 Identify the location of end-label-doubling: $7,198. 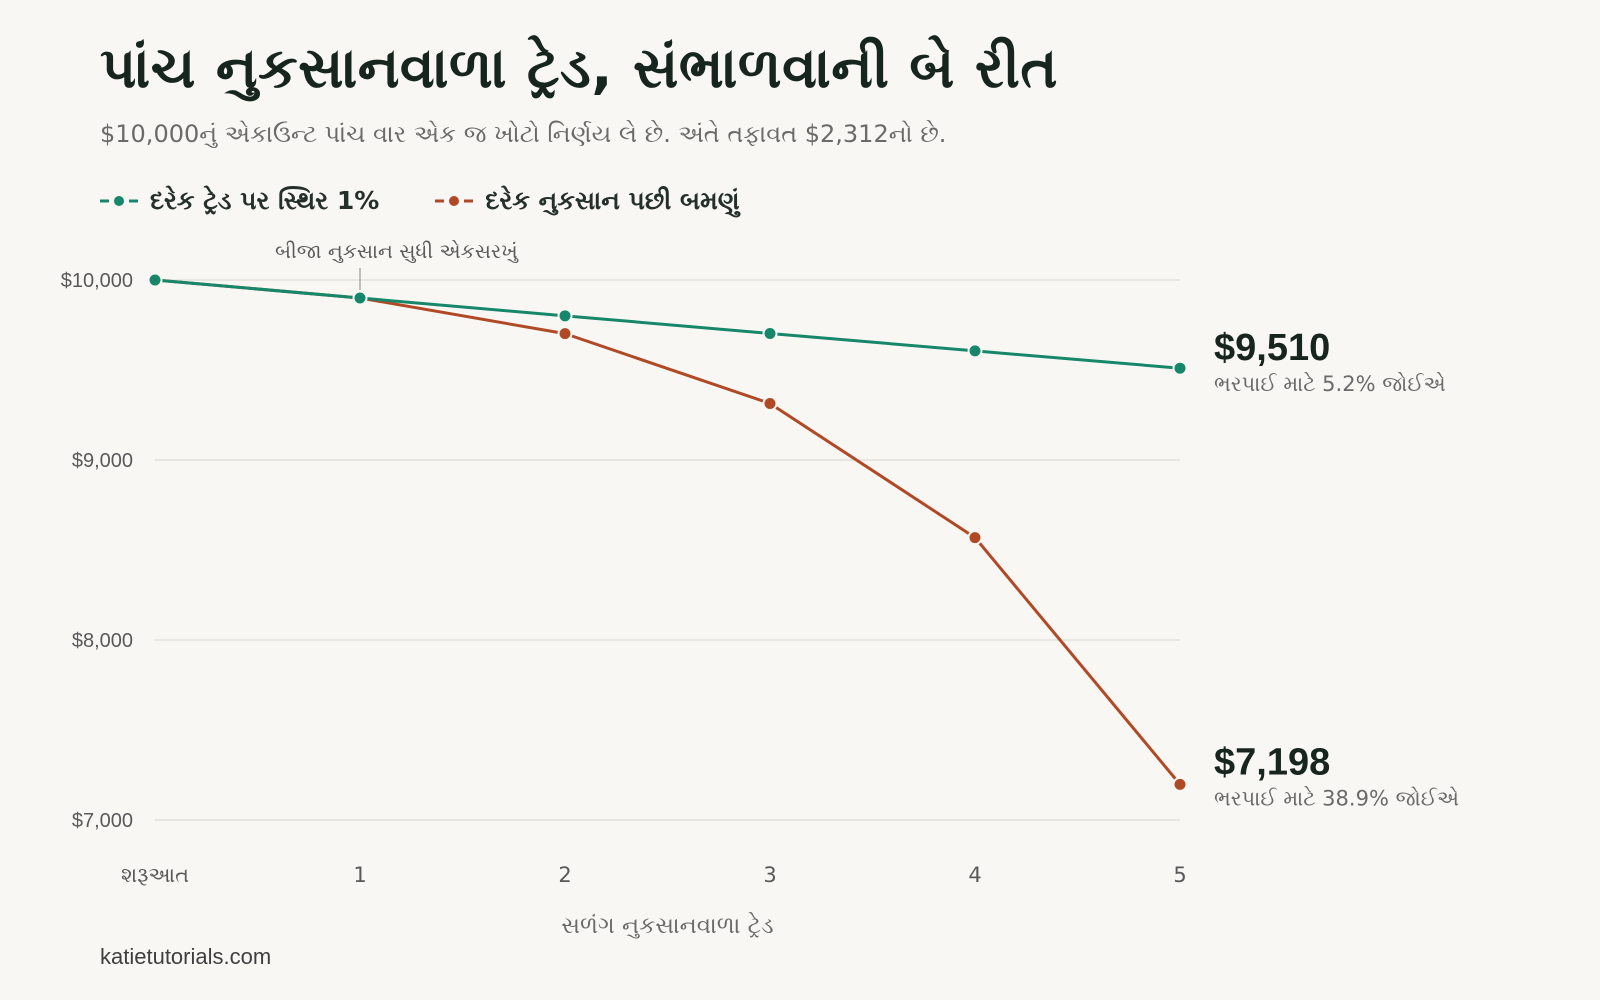
(1272, 762).